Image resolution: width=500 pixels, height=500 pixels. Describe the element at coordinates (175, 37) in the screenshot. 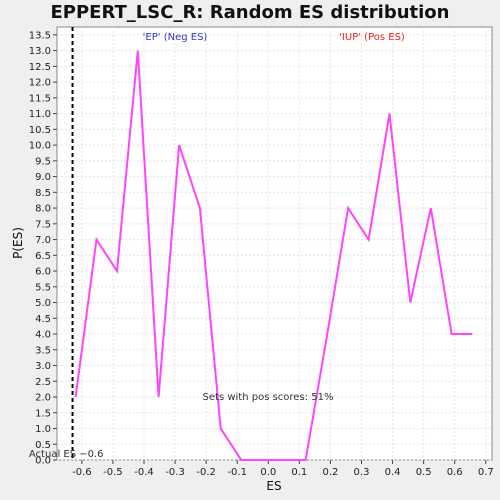

I see `neg-es-label: 'EP' (Neg ES)` at that location.